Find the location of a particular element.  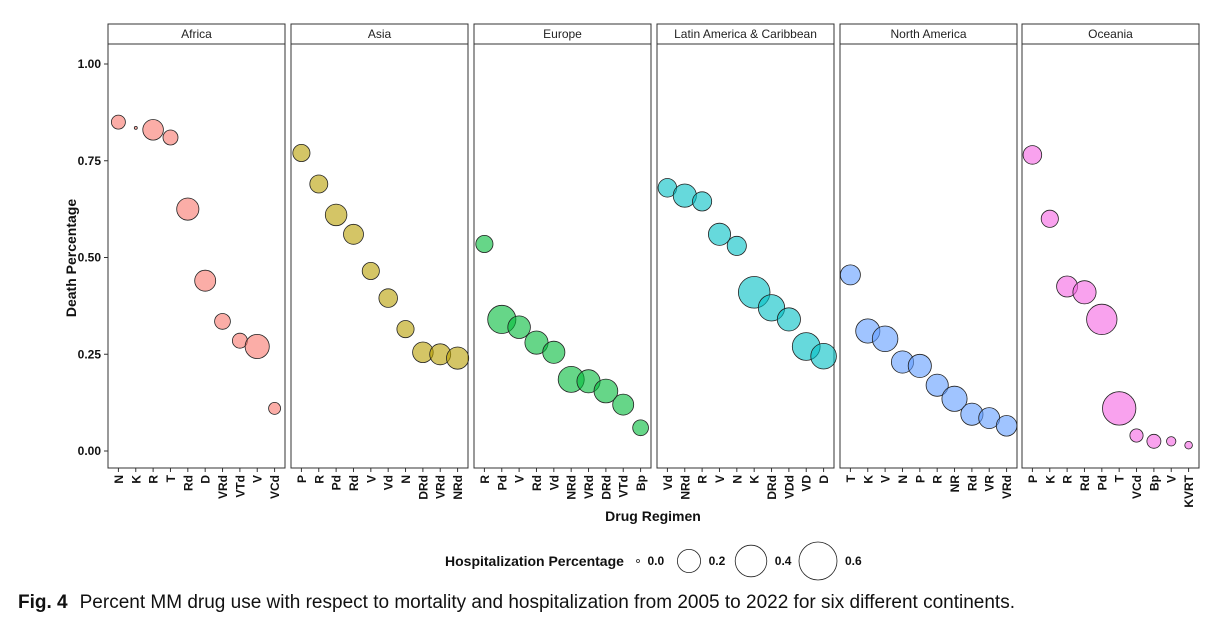

facet-title: Europe is located at coordinates (562, 34).